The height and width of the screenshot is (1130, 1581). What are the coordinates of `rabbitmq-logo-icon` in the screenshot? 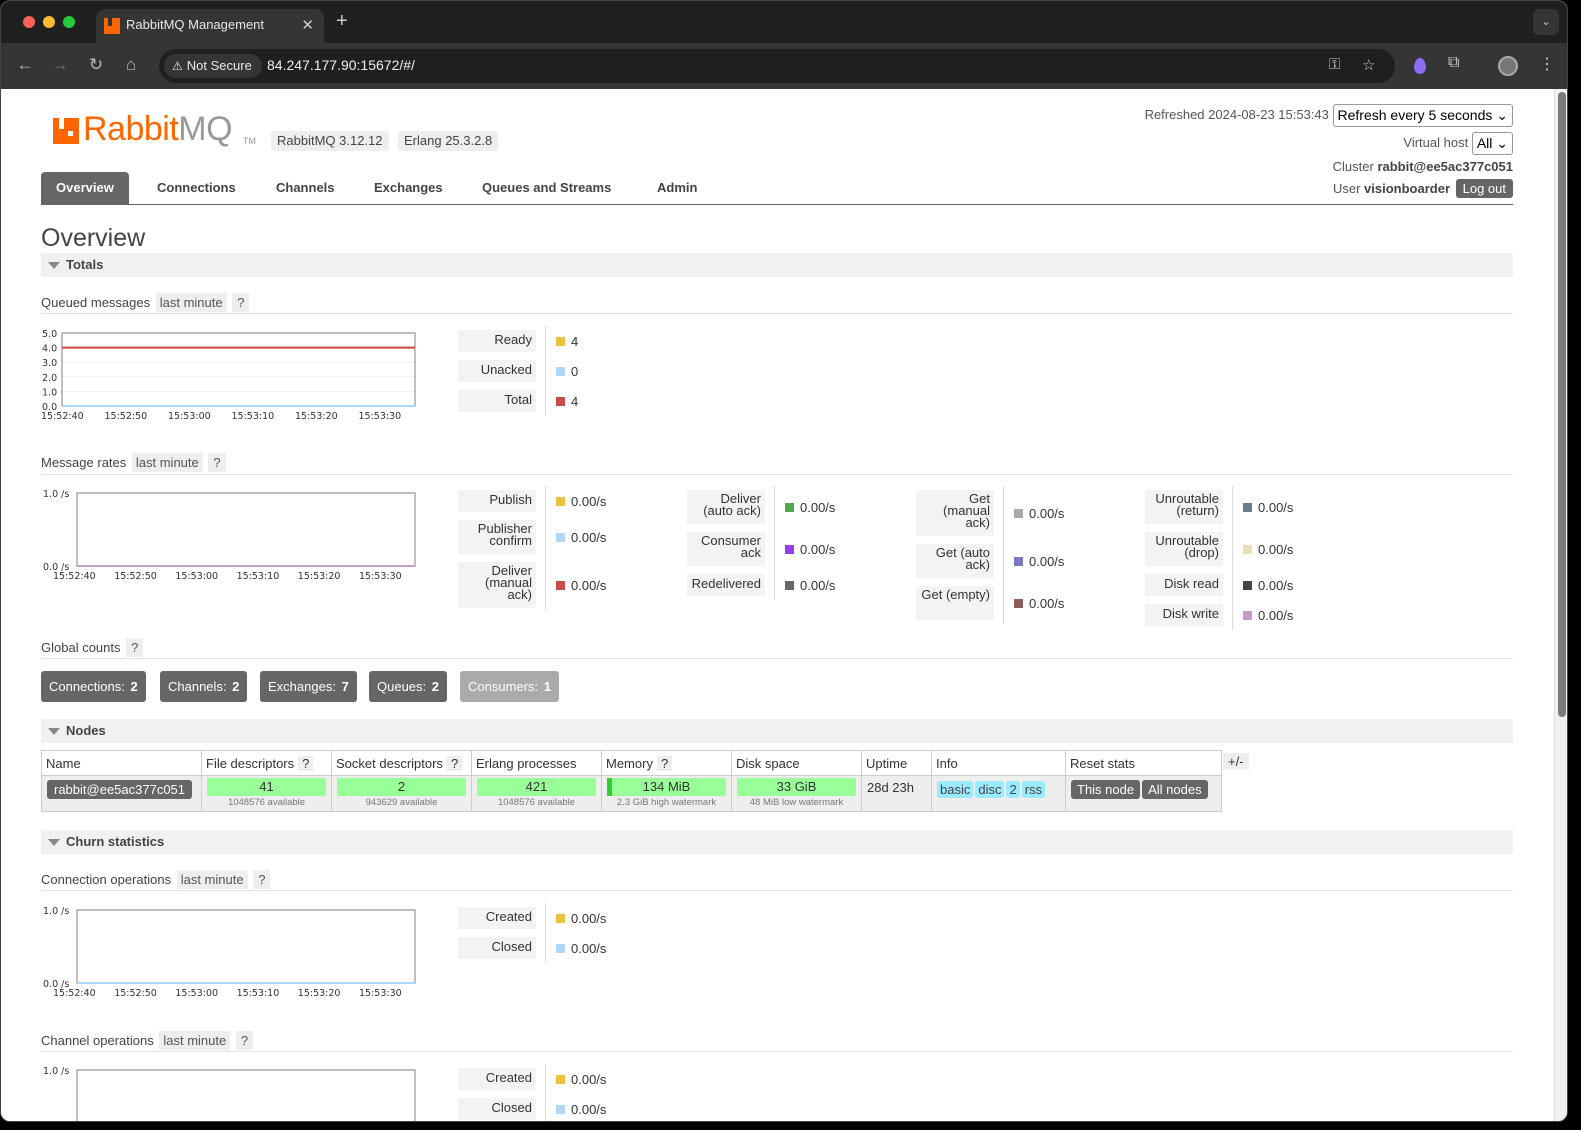 It's located at (66, 131).